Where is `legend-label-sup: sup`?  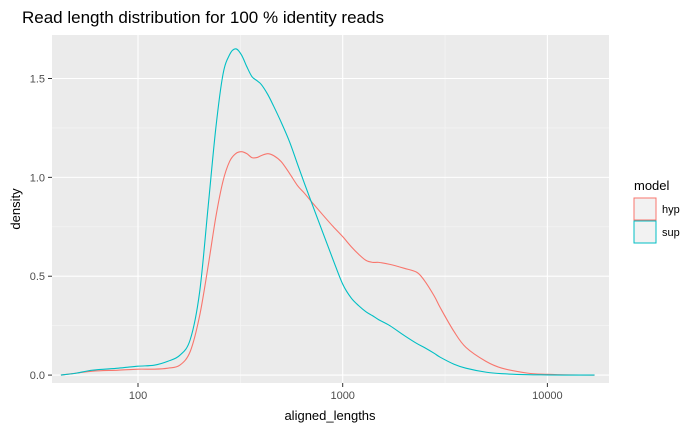 legend-label-sup: sup is located at coordinates (671, 233).